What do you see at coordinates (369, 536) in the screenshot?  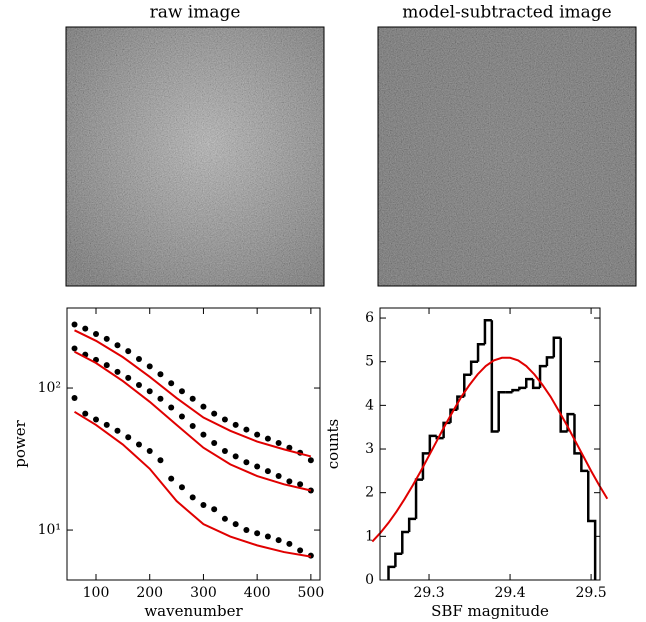 I see `y-tick-label: 1` at bounding box center [369, 536].